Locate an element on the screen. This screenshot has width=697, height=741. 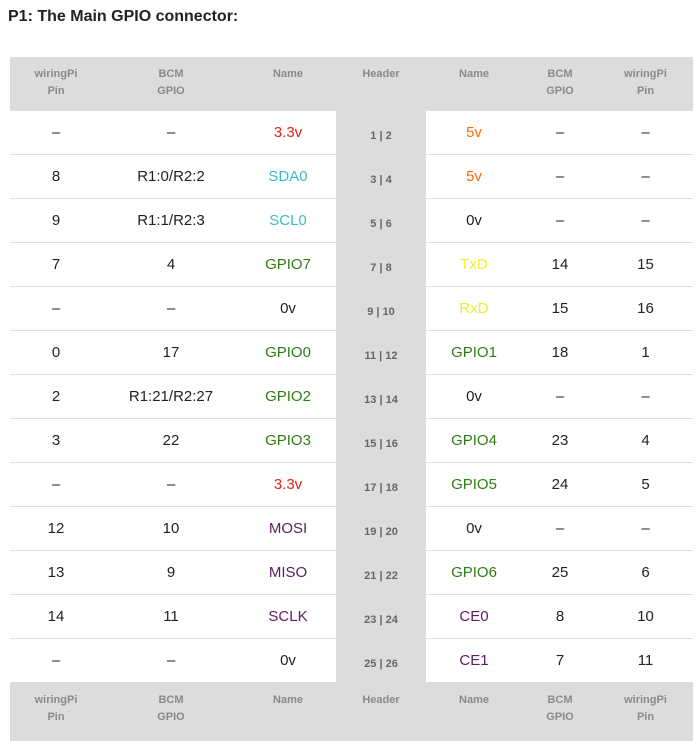
bcm-gpio-left: R1:21/R2:27 is located at coordinates (171, 396).